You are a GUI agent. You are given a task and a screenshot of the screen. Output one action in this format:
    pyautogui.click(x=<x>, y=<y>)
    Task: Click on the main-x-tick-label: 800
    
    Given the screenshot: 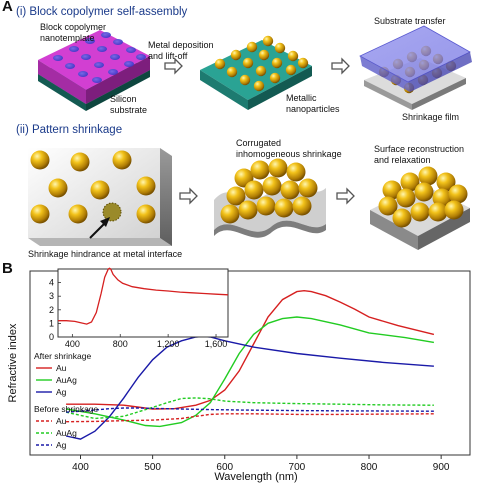 What is the action you would take?
    pyautogui.click(x=369, y=467)
    